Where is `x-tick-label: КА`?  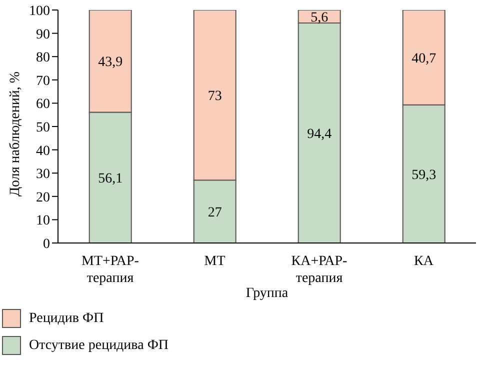 x-tick-label: КА is located at coordinates (424, 261).